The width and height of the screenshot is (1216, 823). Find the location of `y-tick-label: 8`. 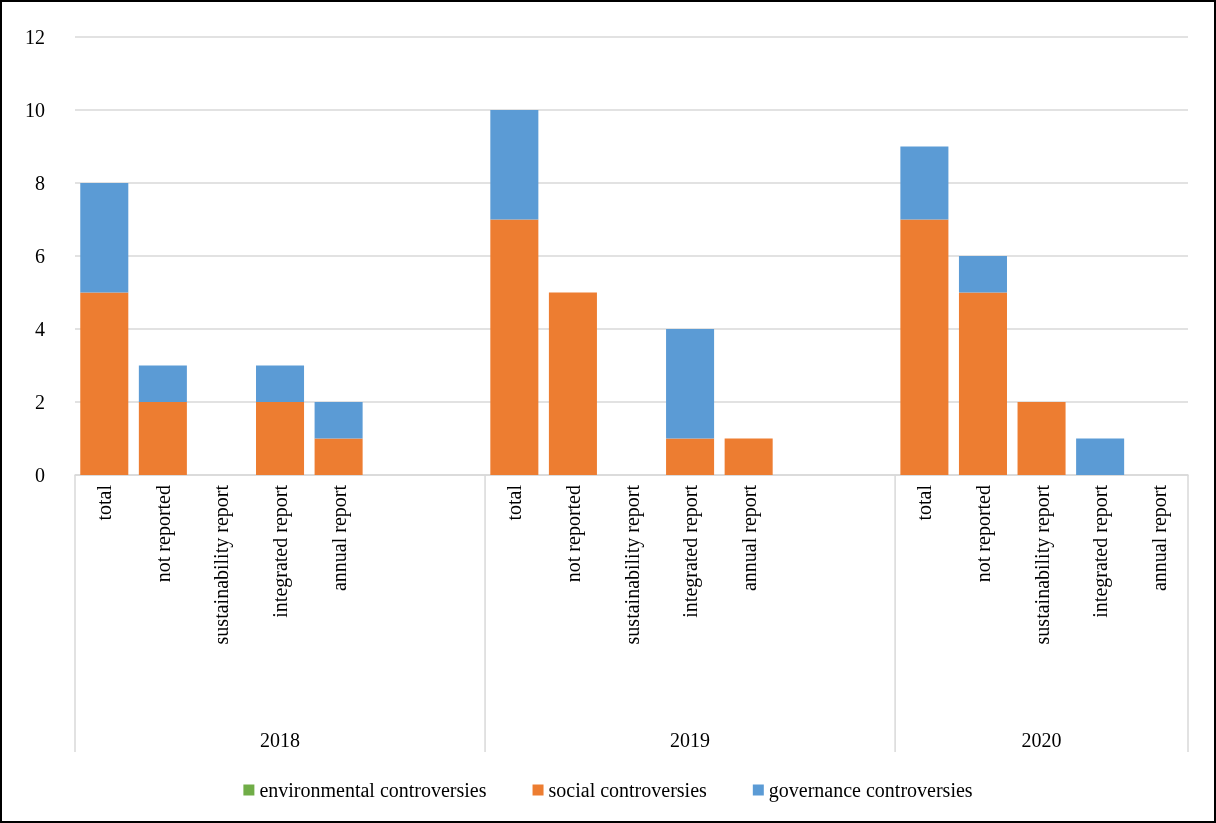

y-tick-label: 8 is located at coordinates (40, 183).